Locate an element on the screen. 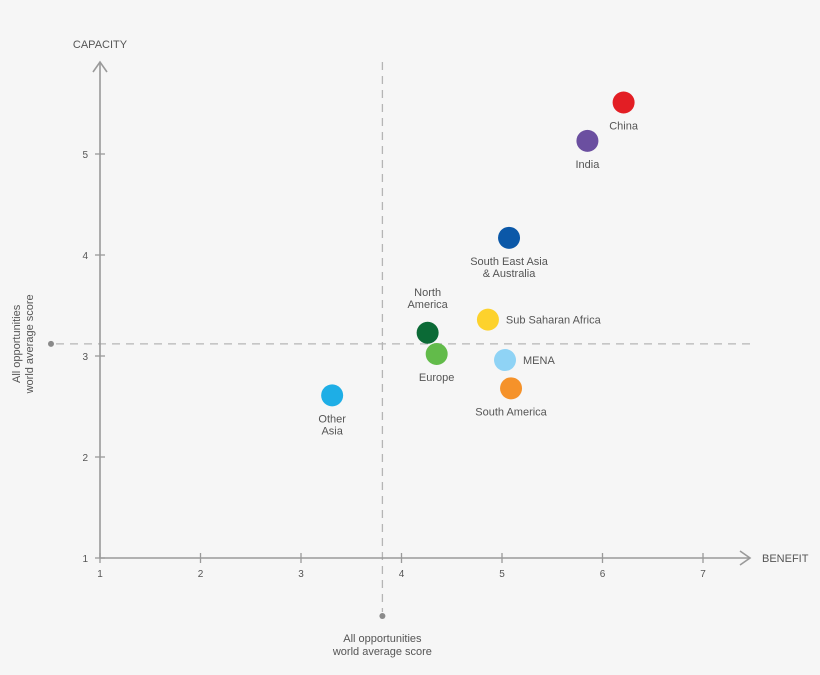 This screenshot has height=675, width=820. x-tick-label: 4 is located at coordinates (402, 574).